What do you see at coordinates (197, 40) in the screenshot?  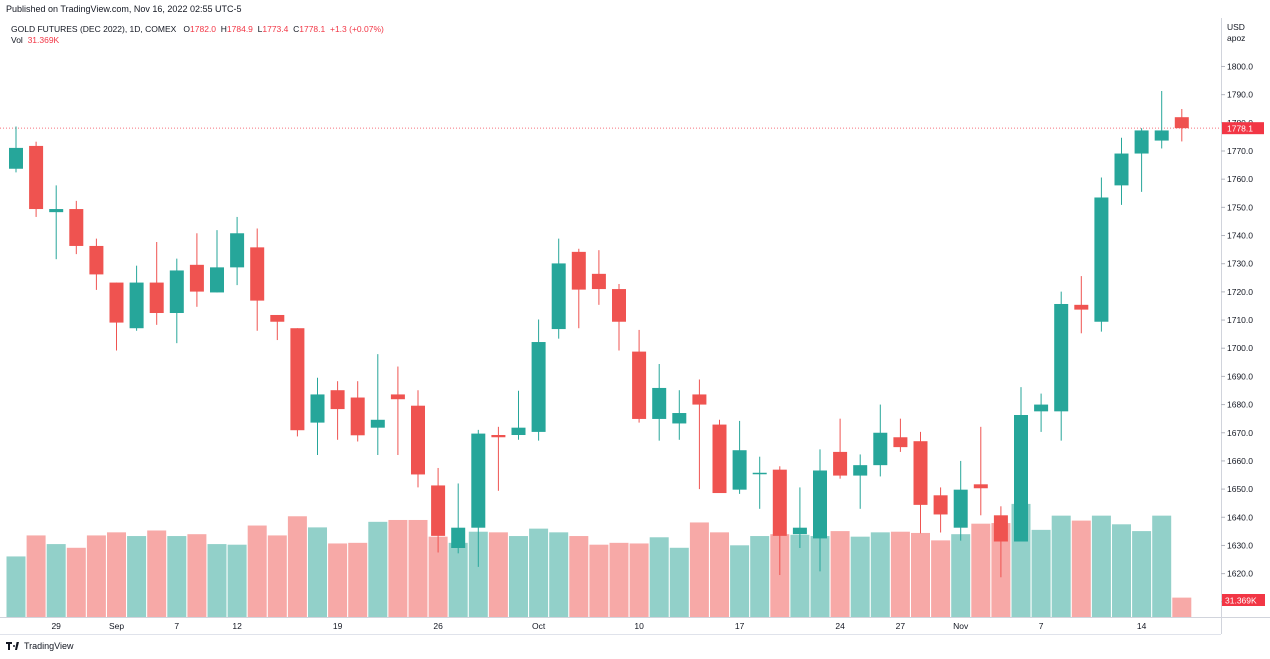 I see `legend-volume-line: Vol 31.369K` at bounding box center [197, 40].